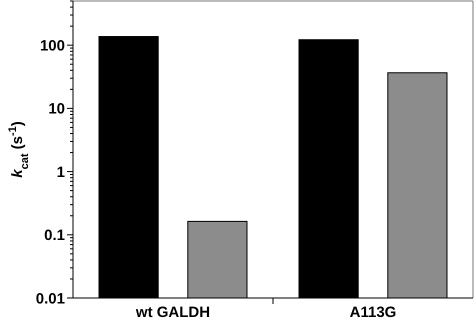 The height and width of the screenshot is (322, 474). Describe the element at coordinates (56, 109) in the screenshot. I see `y-tick-label: 10` at that location.